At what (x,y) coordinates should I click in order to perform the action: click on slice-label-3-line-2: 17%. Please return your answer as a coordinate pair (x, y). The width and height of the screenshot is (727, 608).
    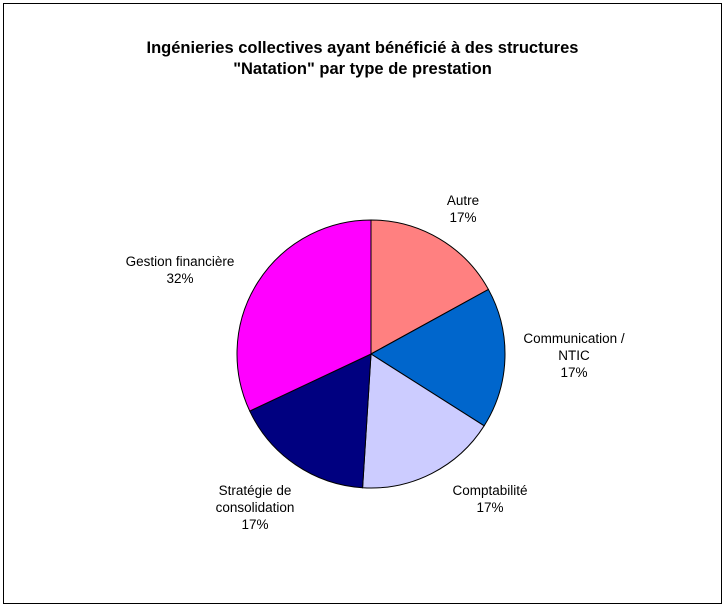
    Looking at the image, I should click on (254, 524).